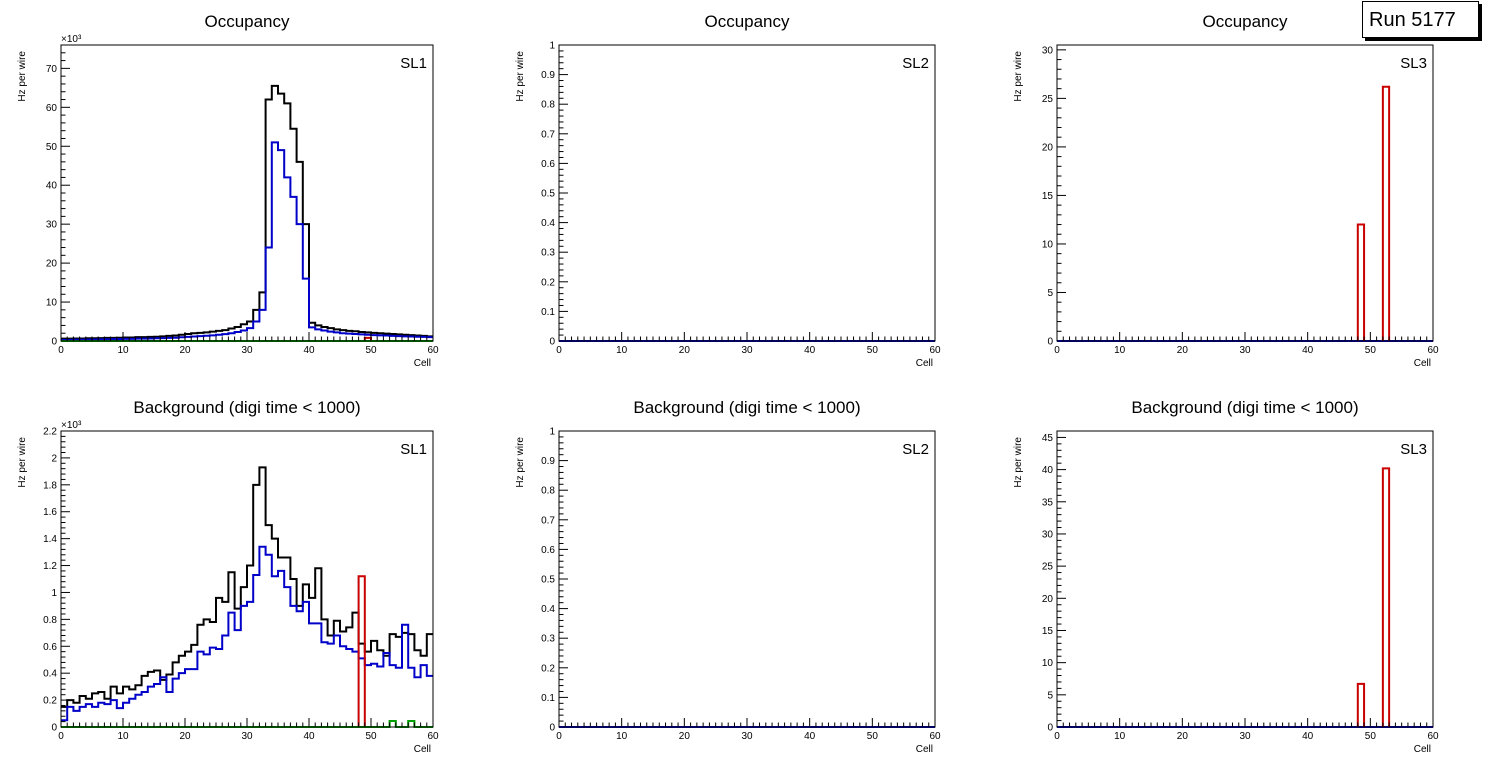  Describe the element at coordinates (1412, 20) in the screenshot. I see `run-label: Run 5177` at that location.